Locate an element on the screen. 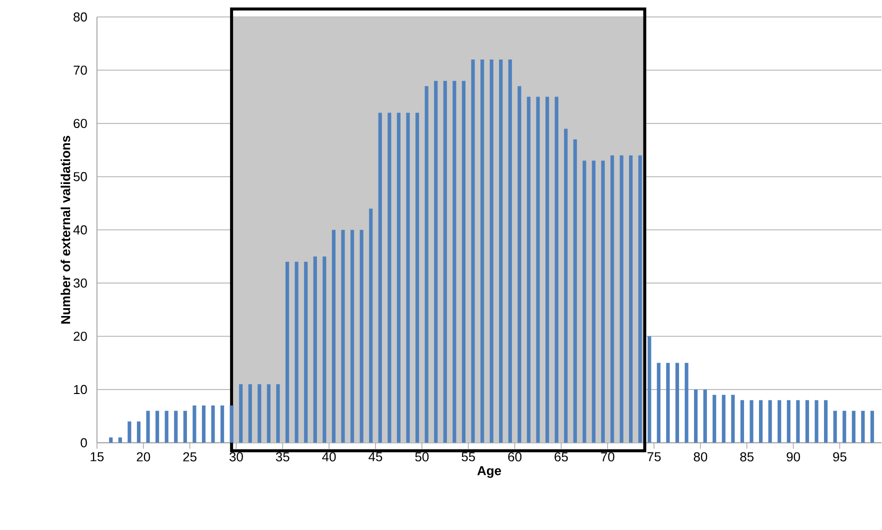 The image size is (882, 530). x-tick-label: 15 is located at coordinates (97, 457).